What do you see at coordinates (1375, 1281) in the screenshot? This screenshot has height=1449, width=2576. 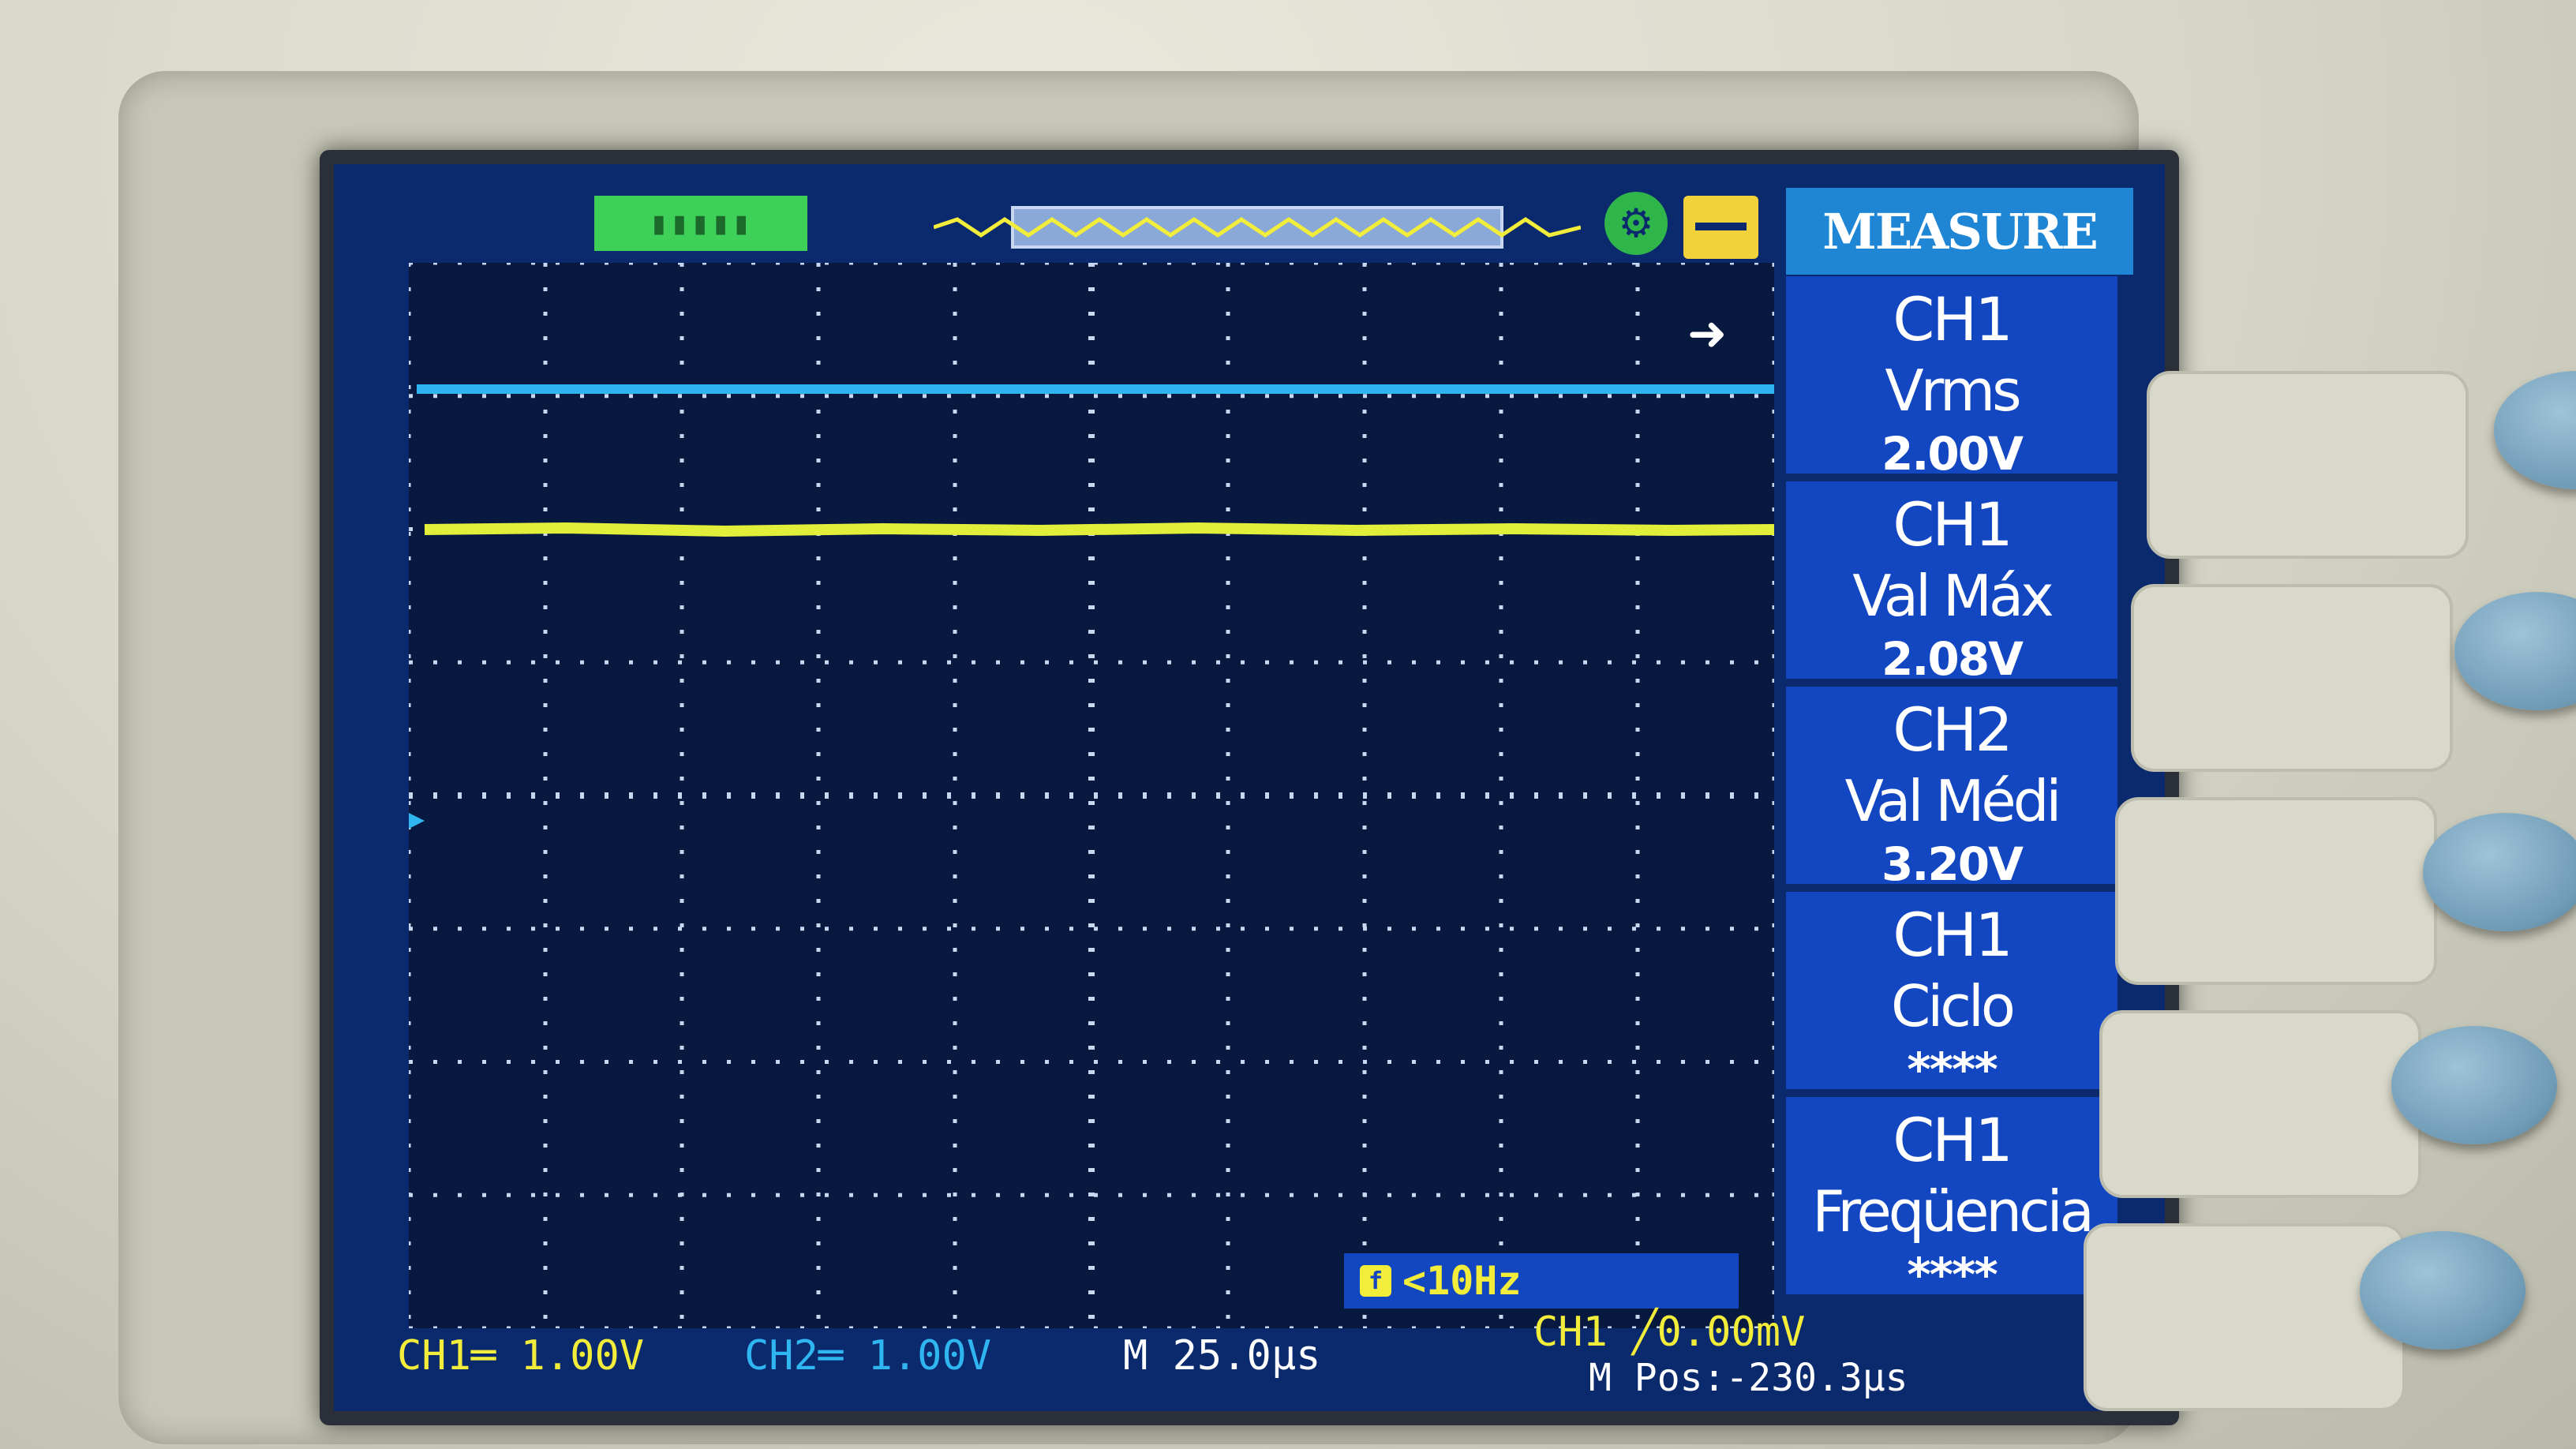 I see `frequency-icon: f` at bounding box center [1375, 1281].